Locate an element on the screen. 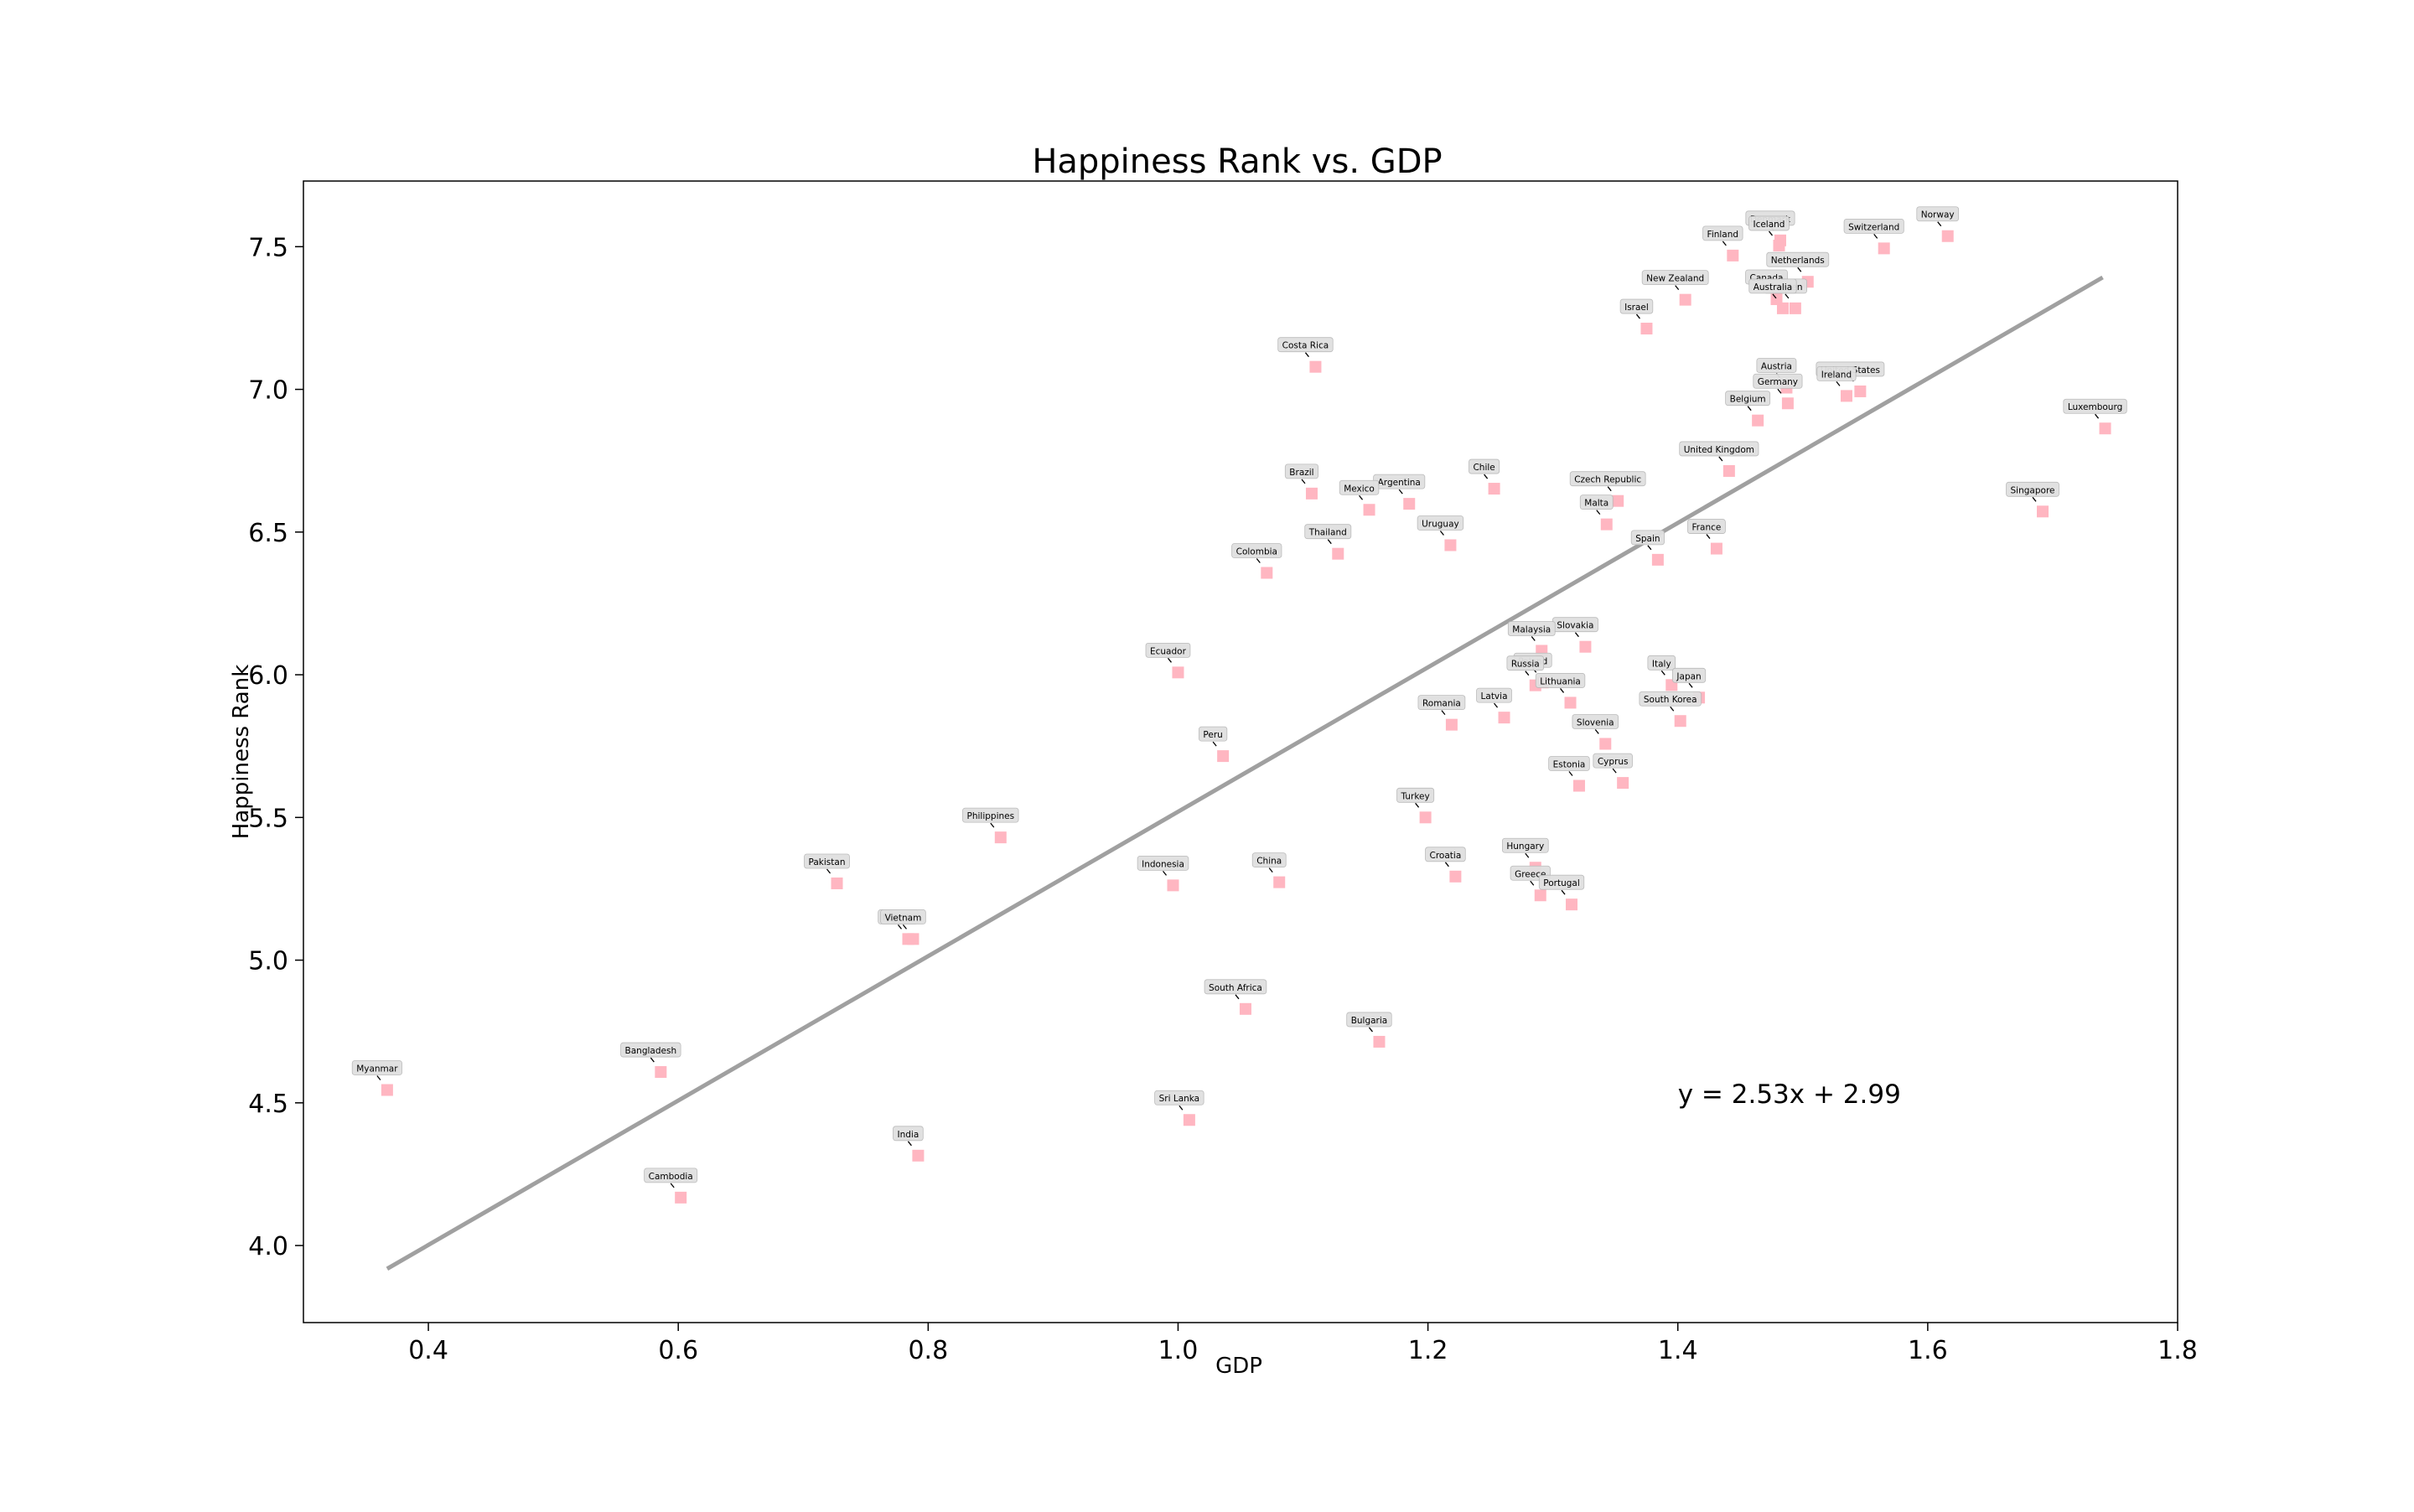 The height and width of the screenshot is (1512, 2414). x-tick-label-0-4: 0.4 is located at coordinates (428, 1350).